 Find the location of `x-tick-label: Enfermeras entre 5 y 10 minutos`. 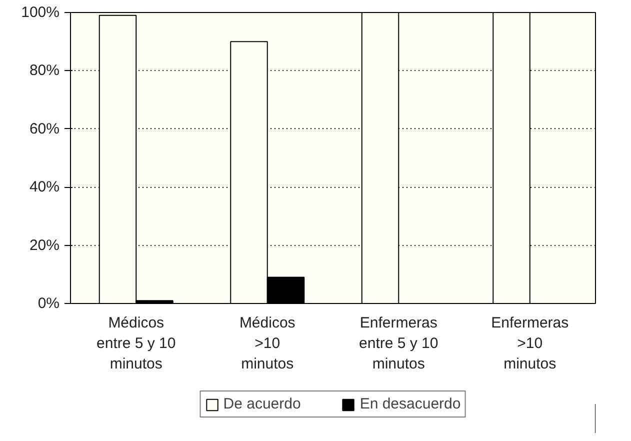

x-tick-label: Enfermeras entre 5 y 10 minutos is located at coordinates (398, 343).